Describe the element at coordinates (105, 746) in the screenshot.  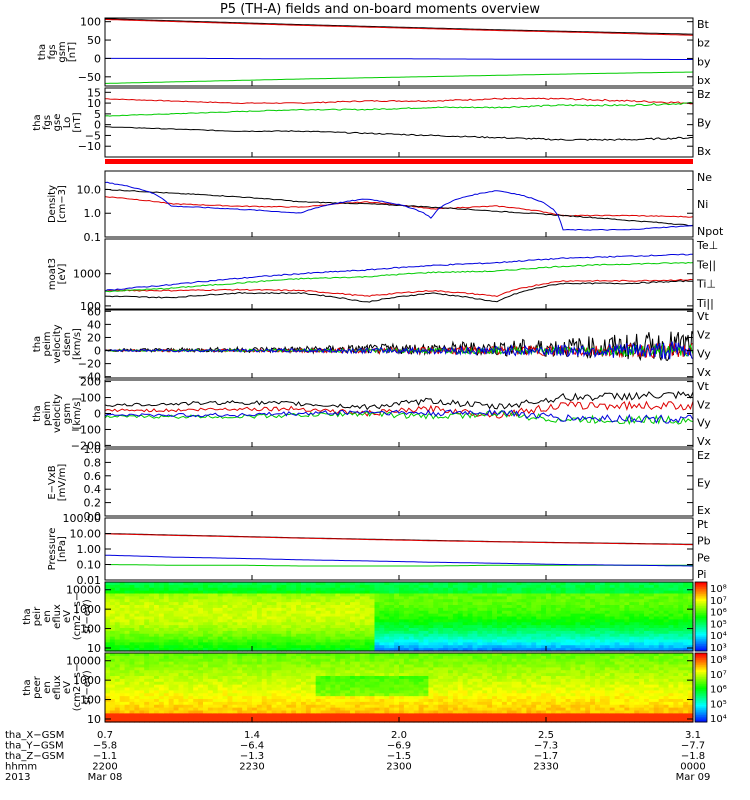
I see `x-tick-label: −5.8` at that location.